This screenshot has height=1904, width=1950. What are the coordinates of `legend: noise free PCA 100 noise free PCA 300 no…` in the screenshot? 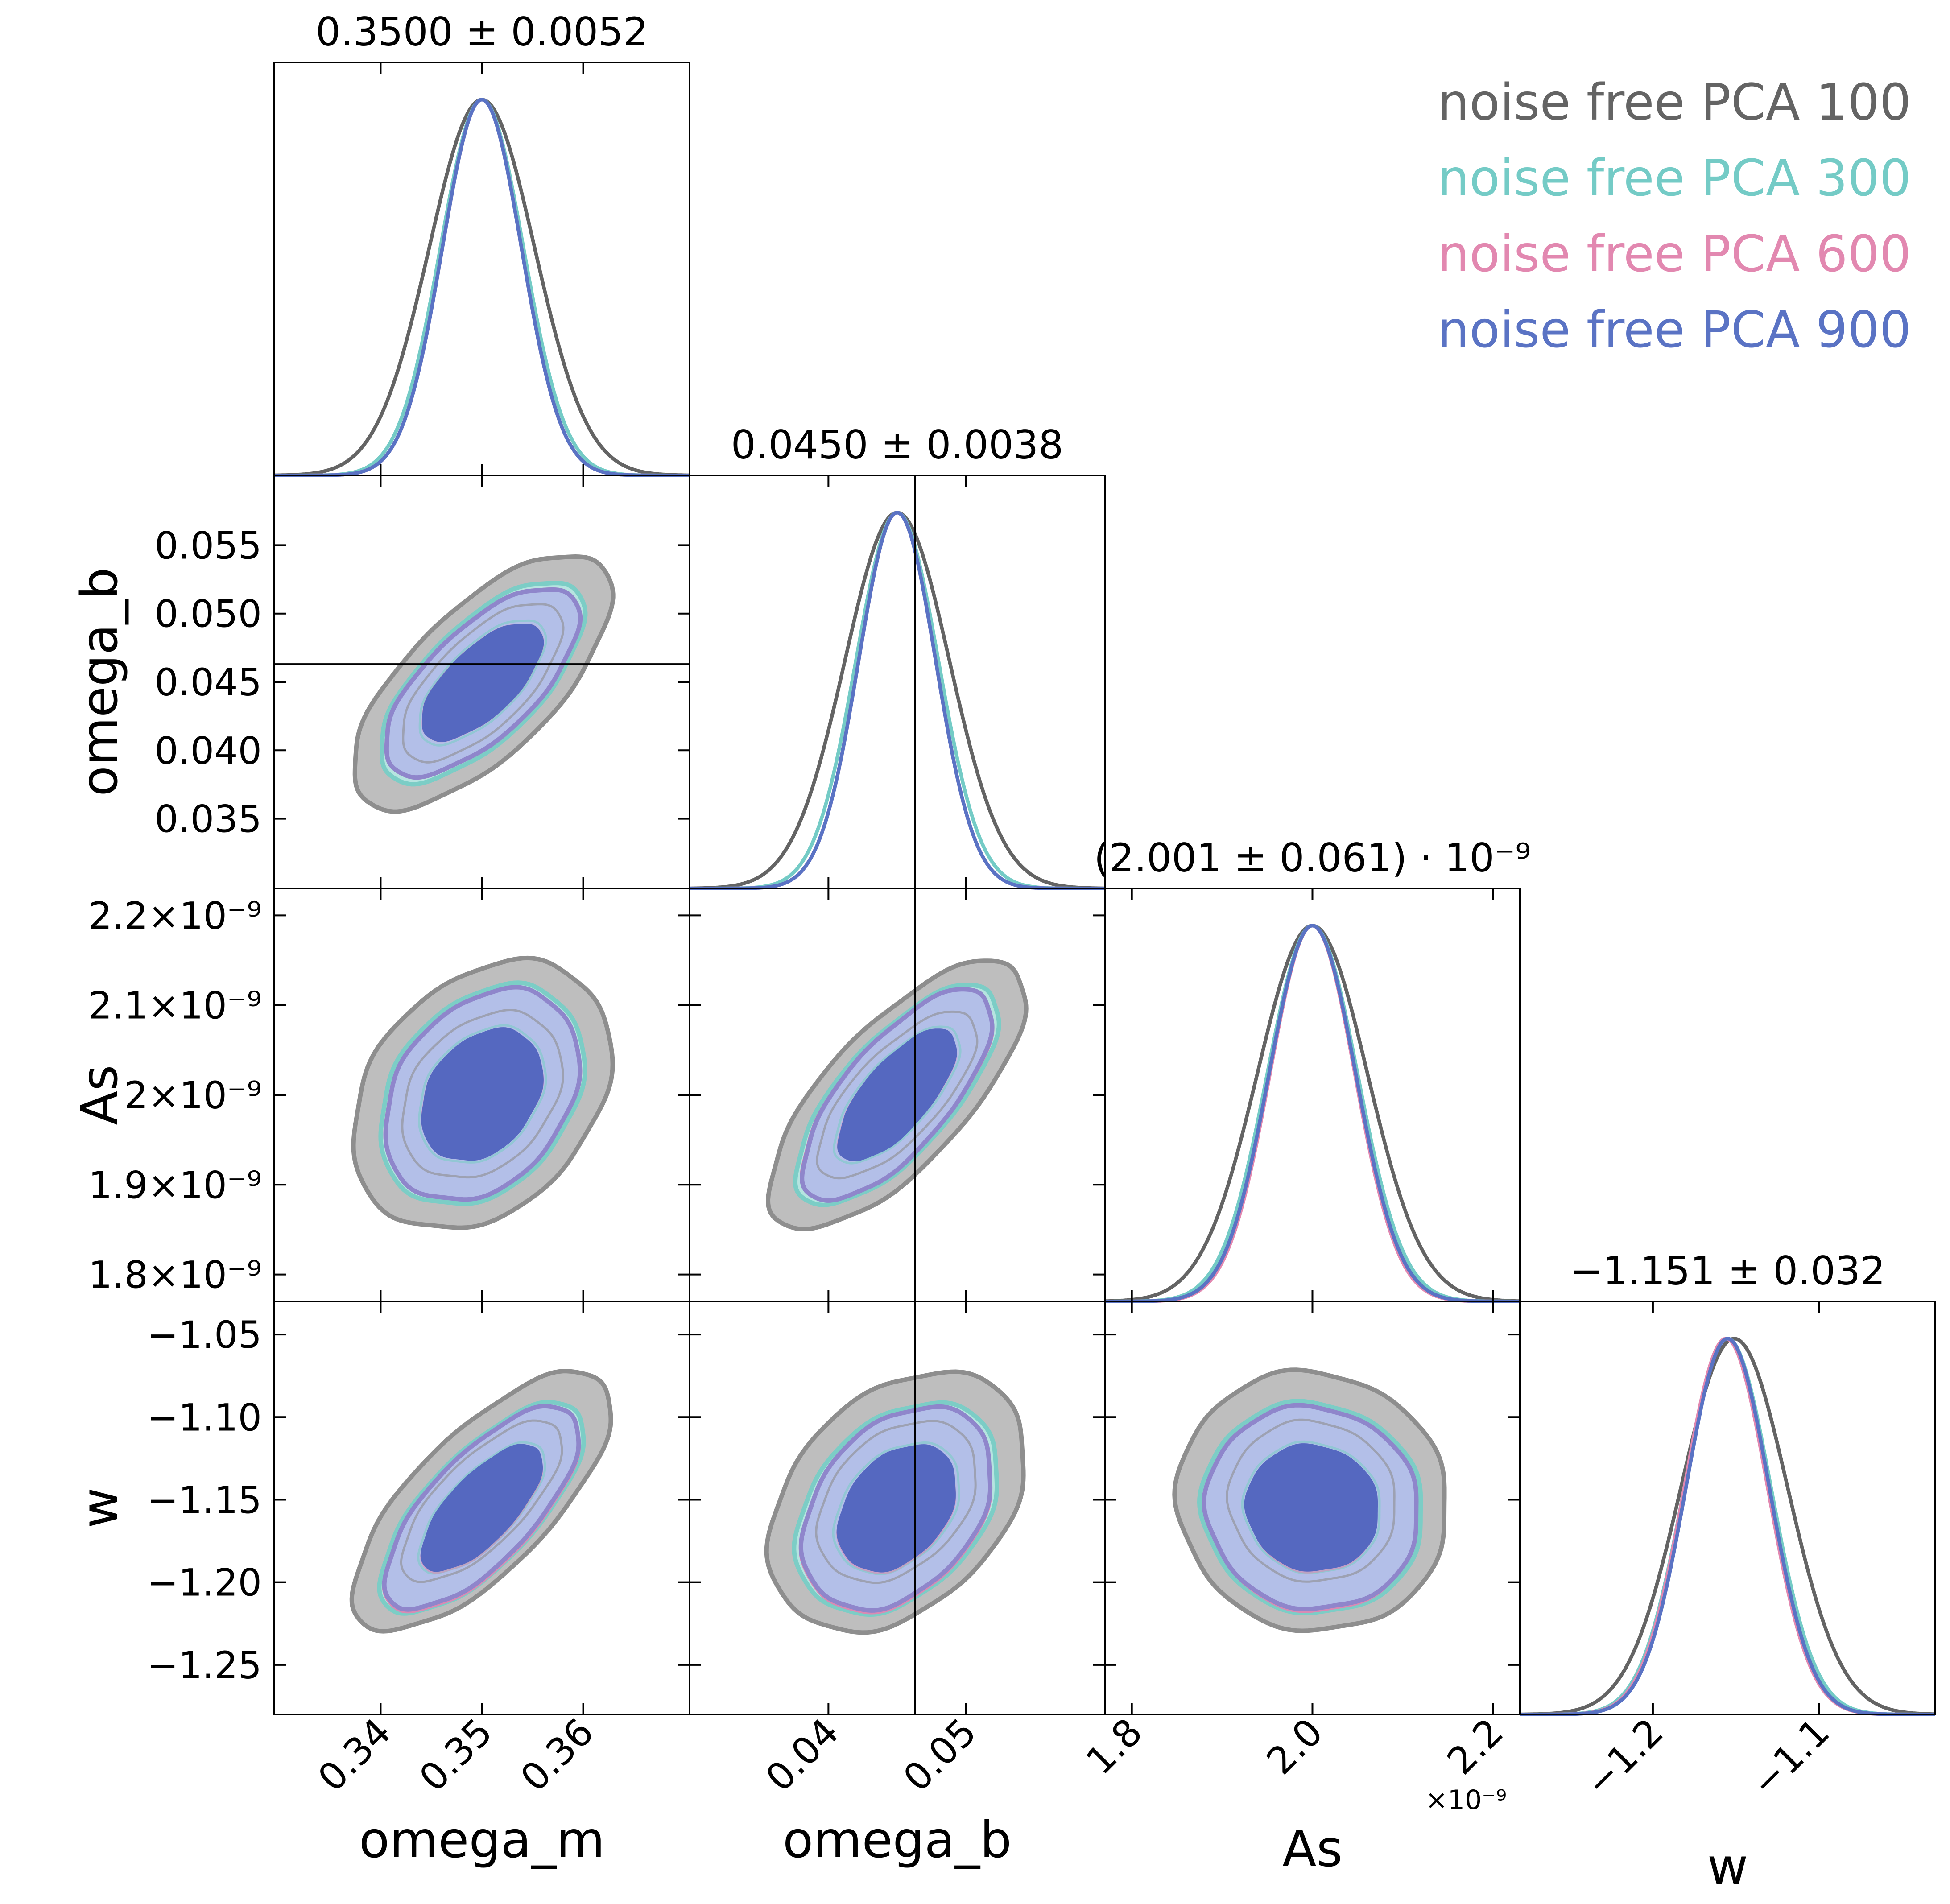 It's located at (1674, 216).